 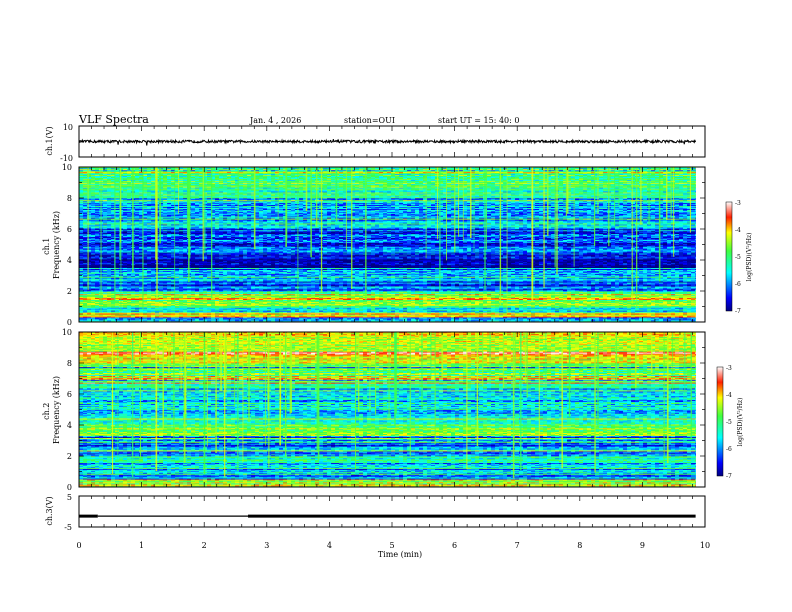 I want to click on ch1-ylabel: ch.1(V), so click(x=49, y=140).